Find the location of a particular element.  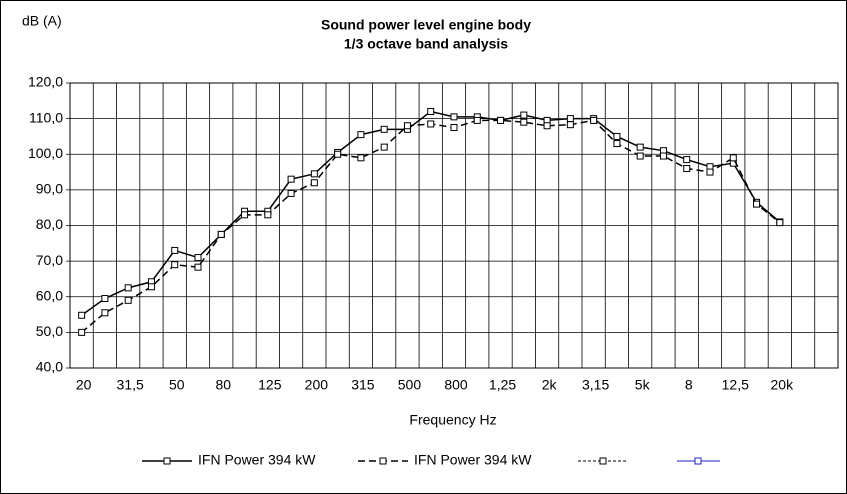

x-tick-label: 5k is located at coordinates (643, 385).